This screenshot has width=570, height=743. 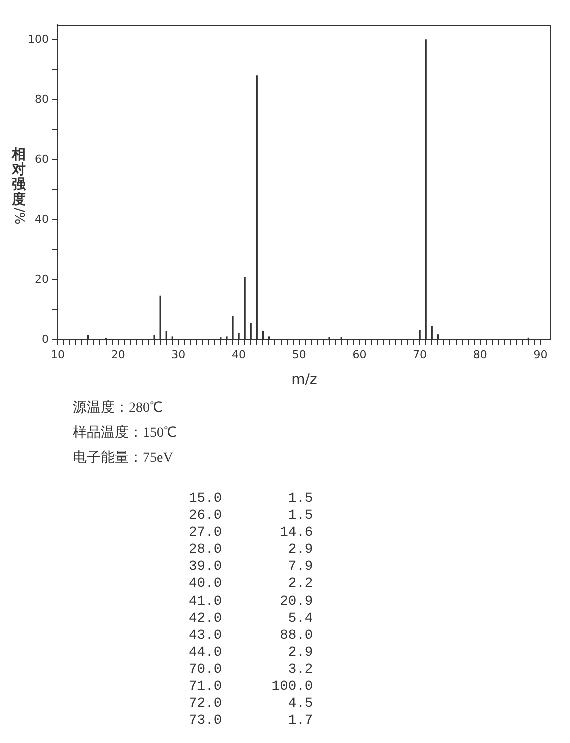 I want to click on x-tick-label: 50, so click(x=299, y=355).